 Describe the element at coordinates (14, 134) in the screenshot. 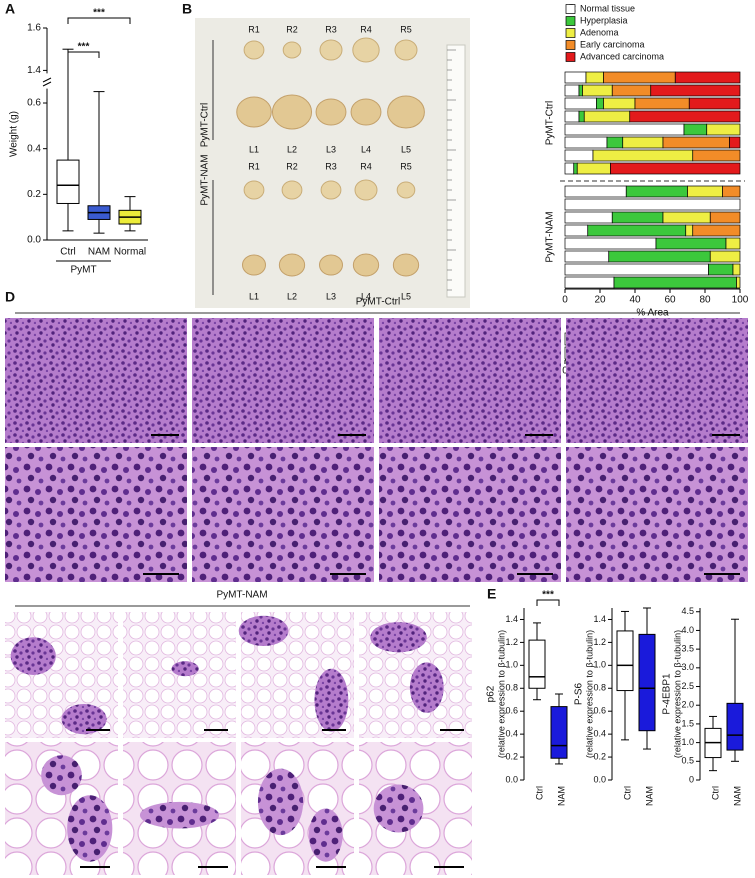

I see `y-axis-label: Weight (g)` at that location.